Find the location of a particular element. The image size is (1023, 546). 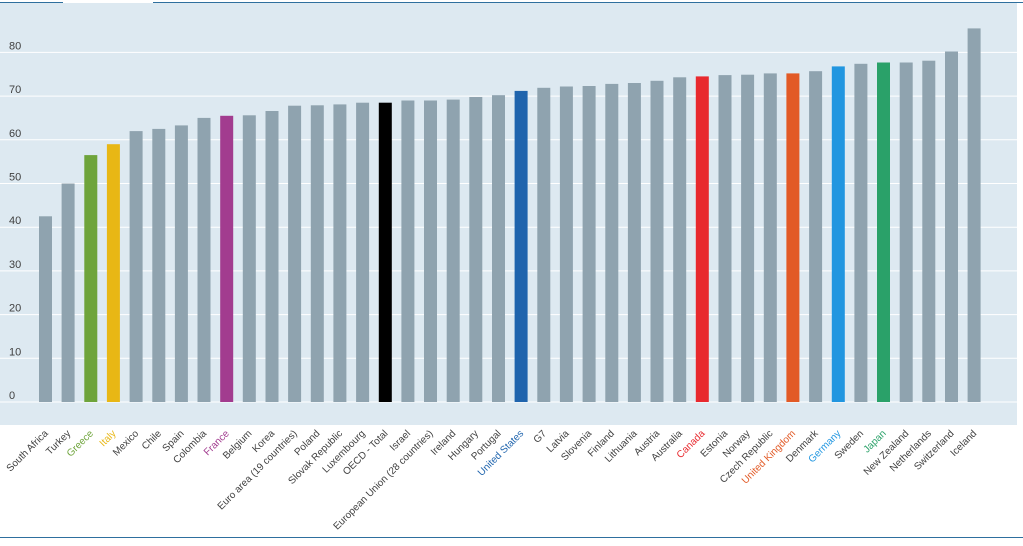

bar-sweden is located at coordinates (861, 233).